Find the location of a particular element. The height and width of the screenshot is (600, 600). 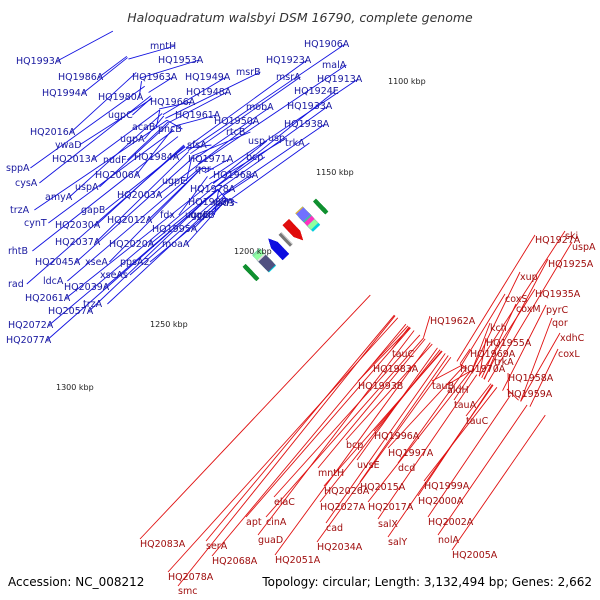

gene-label-reverse: tauB is located at coordinates (443, 386).